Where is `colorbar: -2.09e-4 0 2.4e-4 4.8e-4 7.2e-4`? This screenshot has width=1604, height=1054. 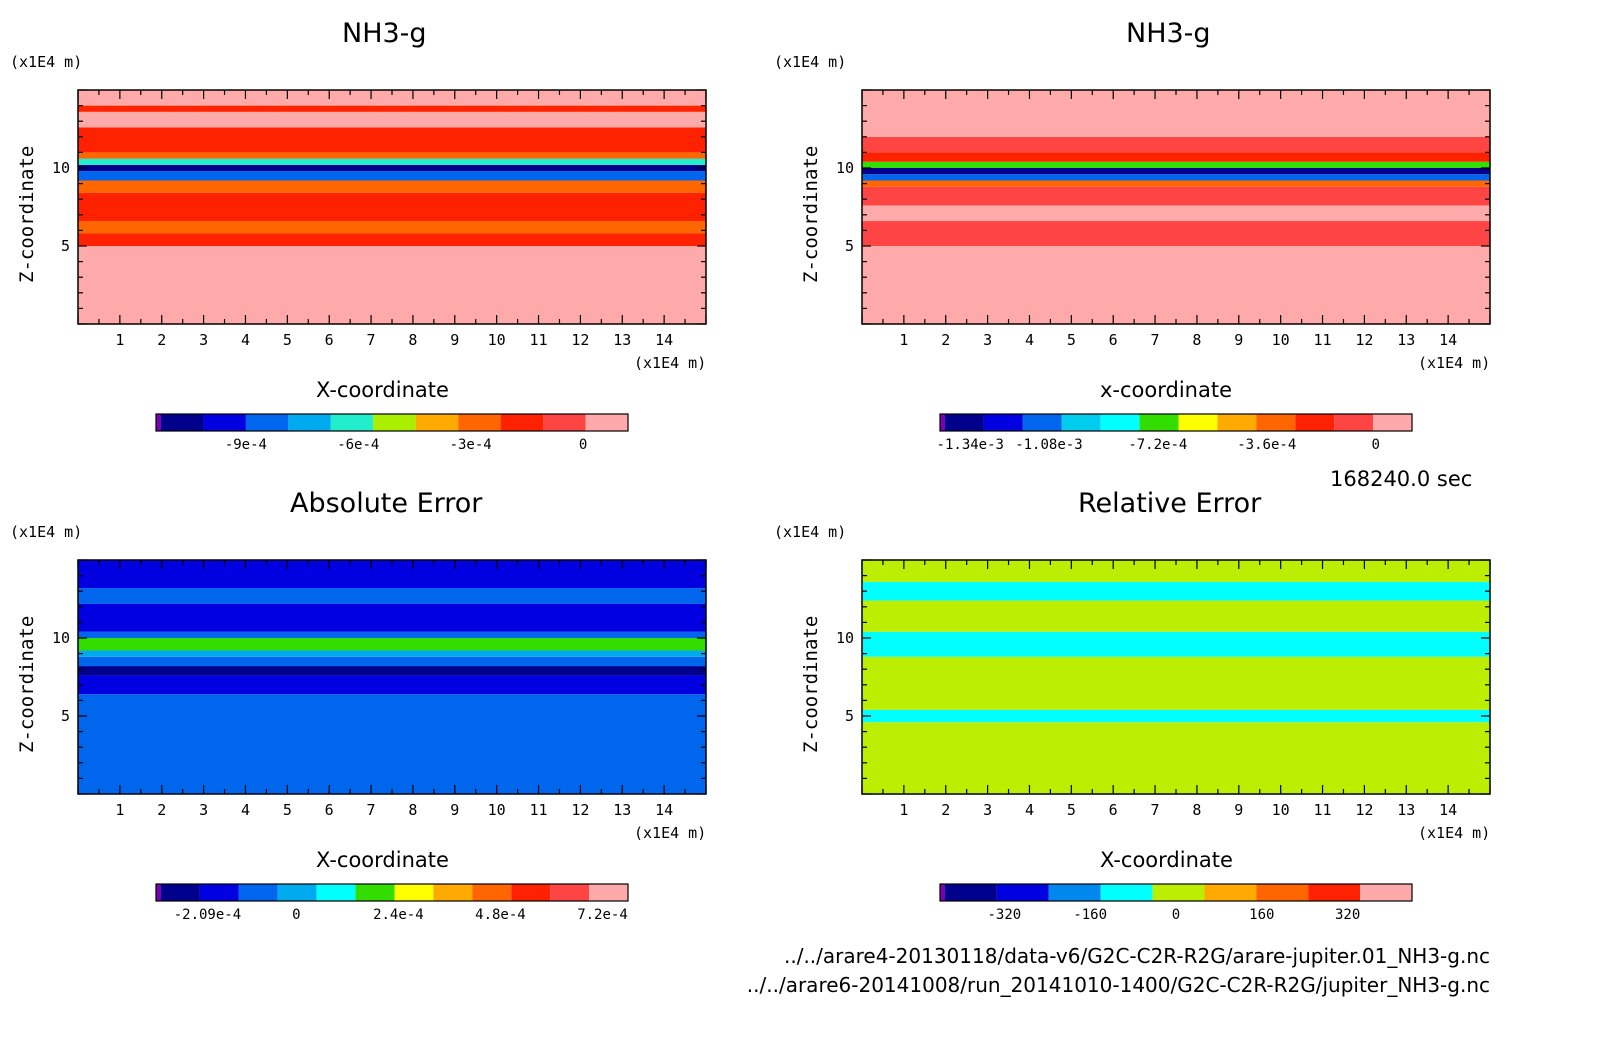
colorbar: -2.09e-4 0 2.4e-4 4.8e-4 7.2e-4 is located at coordinates (392, 903).